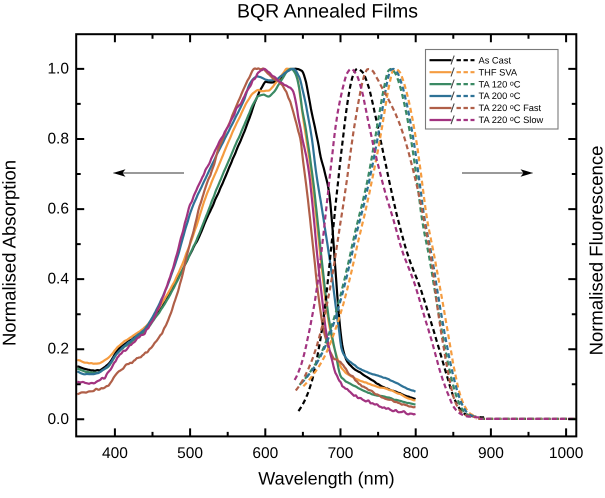  Describe the element at coordinates (190, 453) in the screenshot. I see `svg-text: 500` at that location.